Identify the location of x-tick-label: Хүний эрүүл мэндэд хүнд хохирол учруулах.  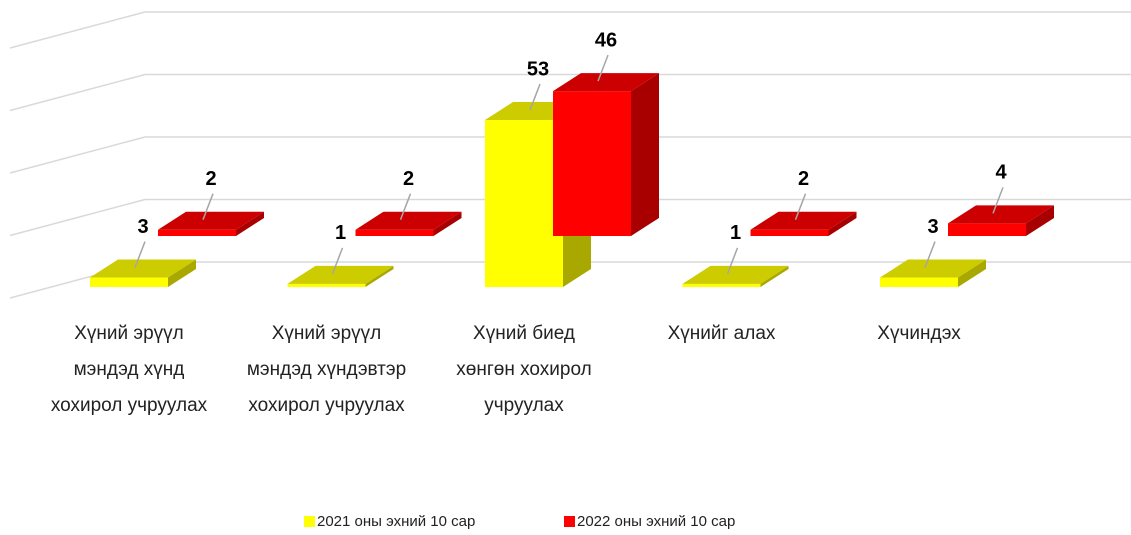
(129, 369).